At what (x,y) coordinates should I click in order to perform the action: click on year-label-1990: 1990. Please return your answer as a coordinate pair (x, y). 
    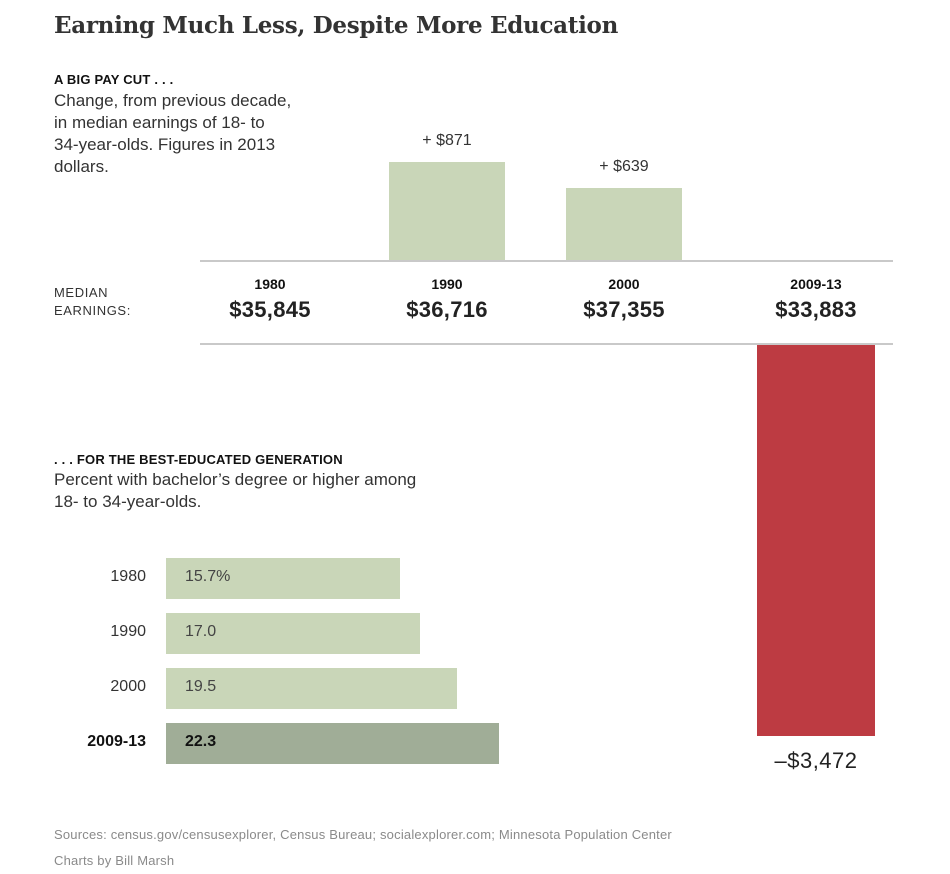
    Looking at the image, I should click on (447, 284).